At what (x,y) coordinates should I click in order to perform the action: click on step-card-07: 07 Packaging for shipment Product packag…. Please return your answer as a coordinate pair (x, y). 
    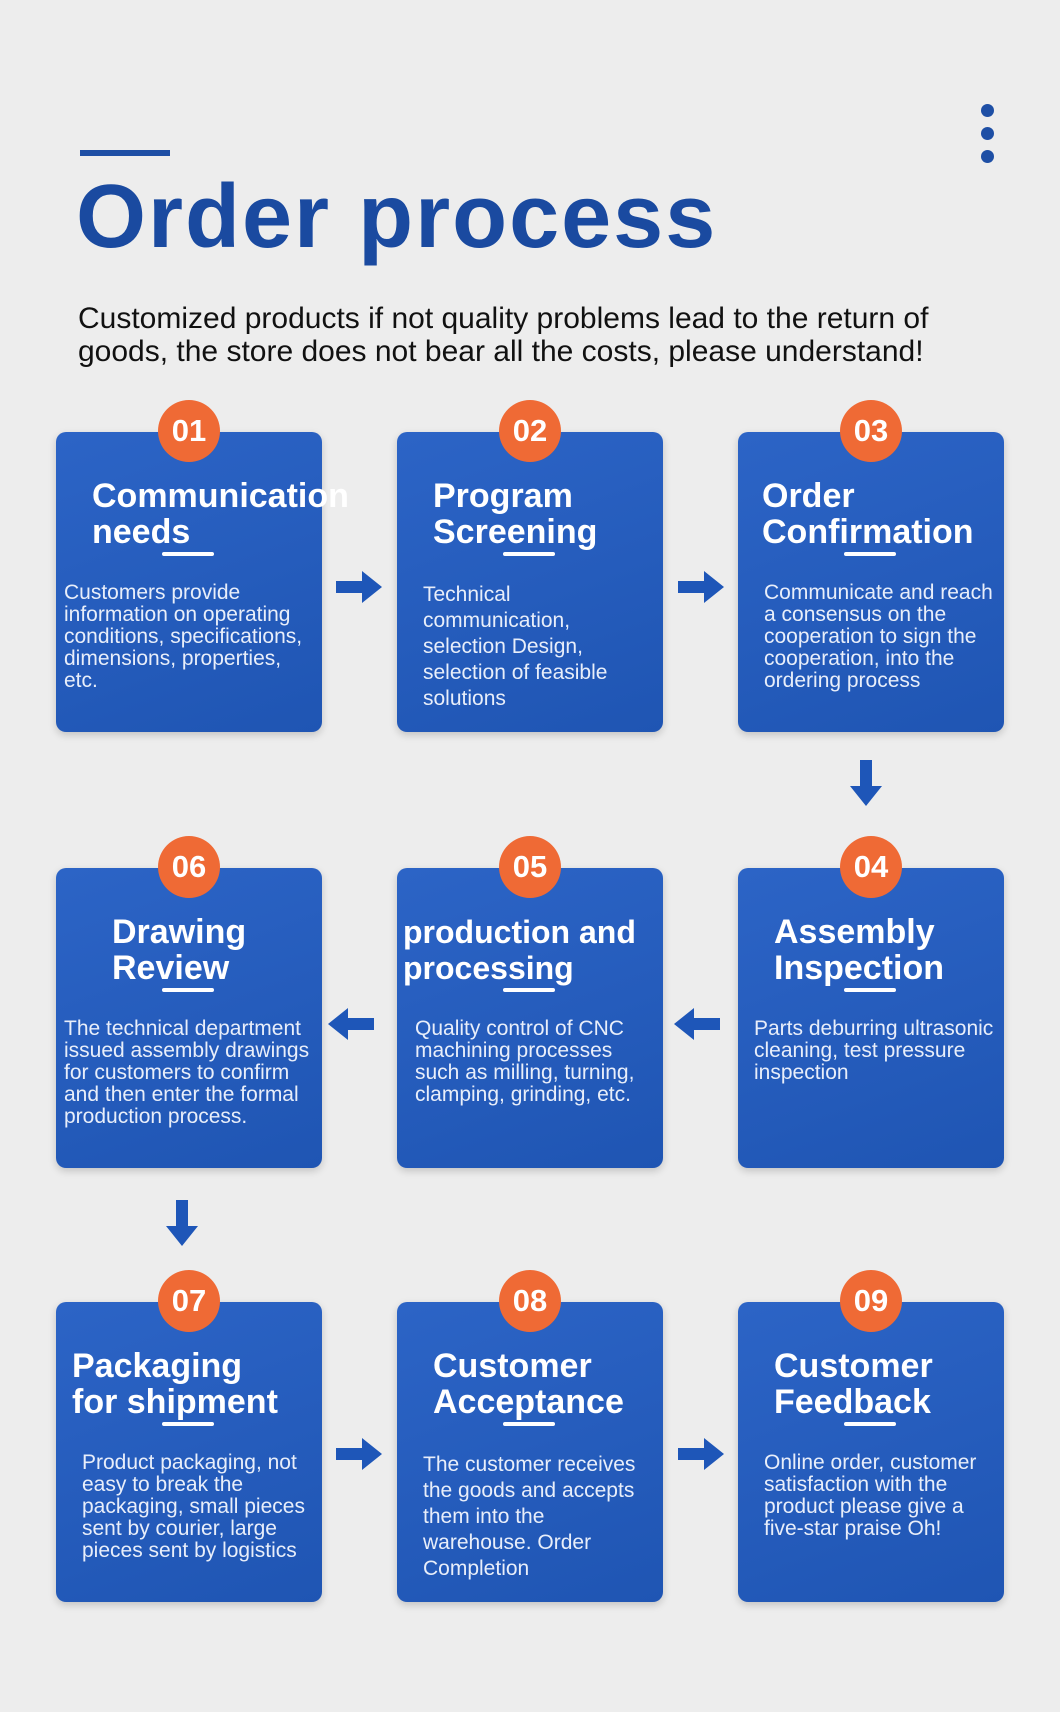
    Looking at the image, I should click on (189, 1436).